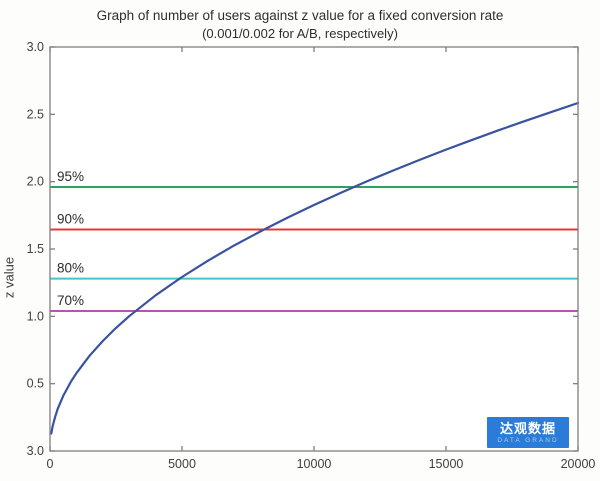 The height and width of the screenshot is (481, 600). I want to click on y-tick-label: 2.5, so click(35, 114).